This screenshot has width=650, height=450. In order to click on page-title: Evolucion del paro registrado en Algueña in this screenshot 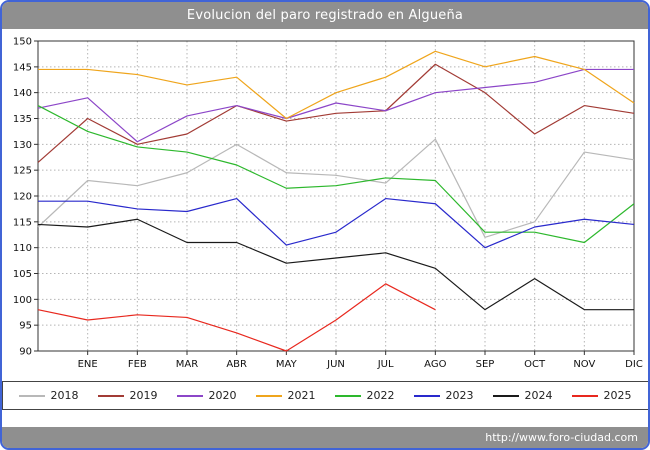, I will do `click(325, 15)`.